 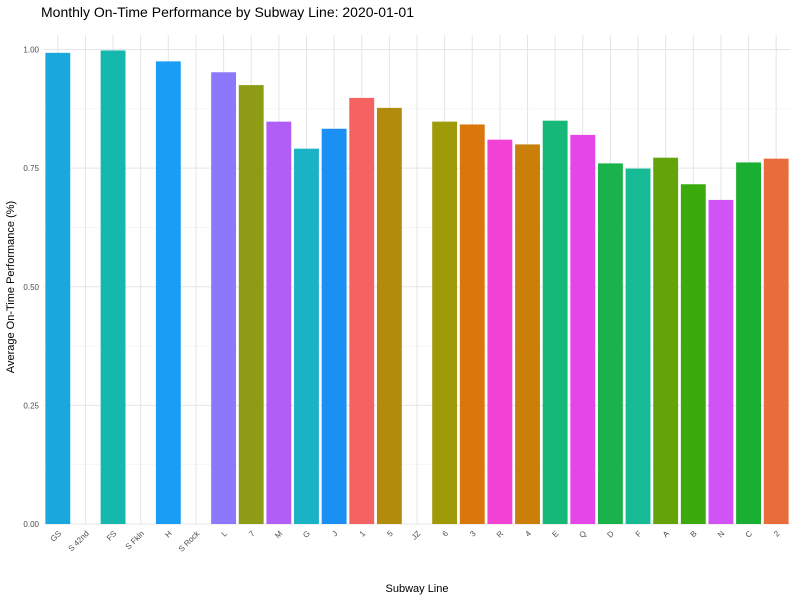 What do you see at coordinates (416, 535) in the screenshot?
I see `x-tick-label: JZ` at bounding box center [416, 535].